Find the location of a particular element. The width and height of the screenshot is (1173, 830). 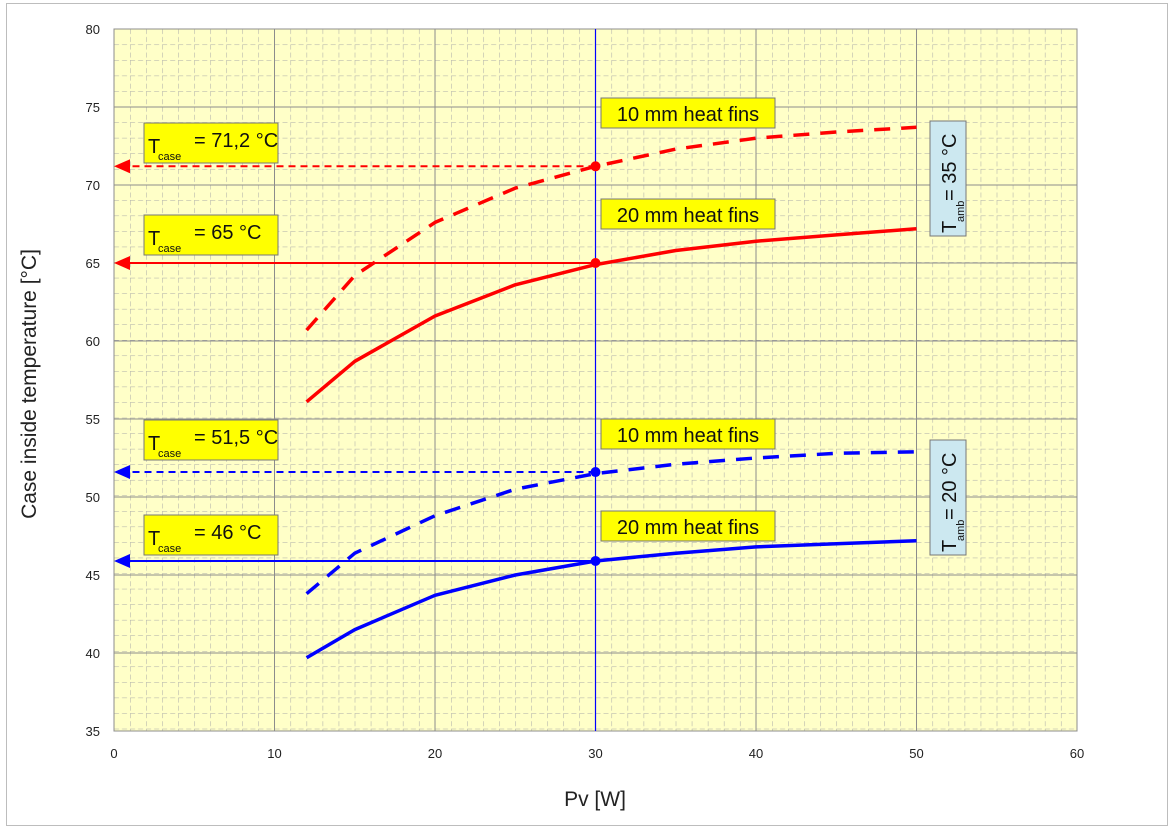

y-tick-label: 65 is located at coordinates (93, 263).